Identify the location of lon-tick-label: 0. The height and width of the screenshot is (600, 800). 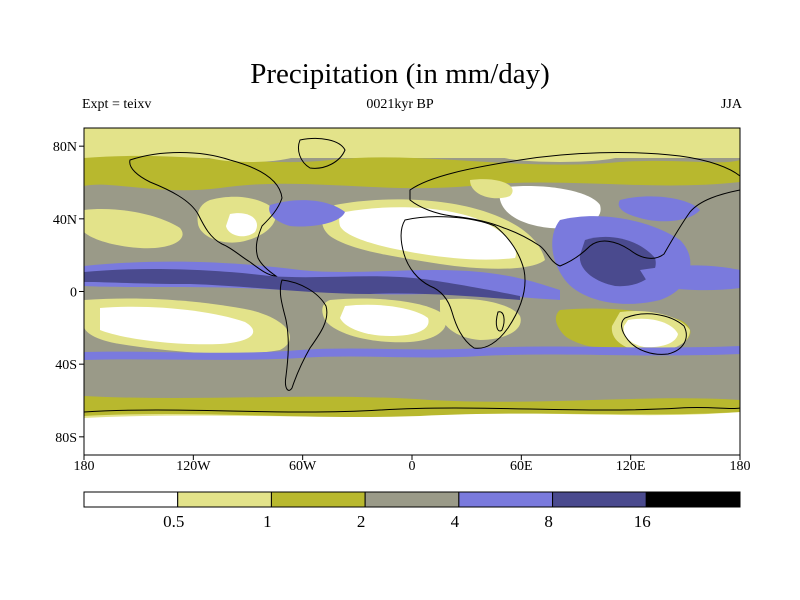
(412, 466).